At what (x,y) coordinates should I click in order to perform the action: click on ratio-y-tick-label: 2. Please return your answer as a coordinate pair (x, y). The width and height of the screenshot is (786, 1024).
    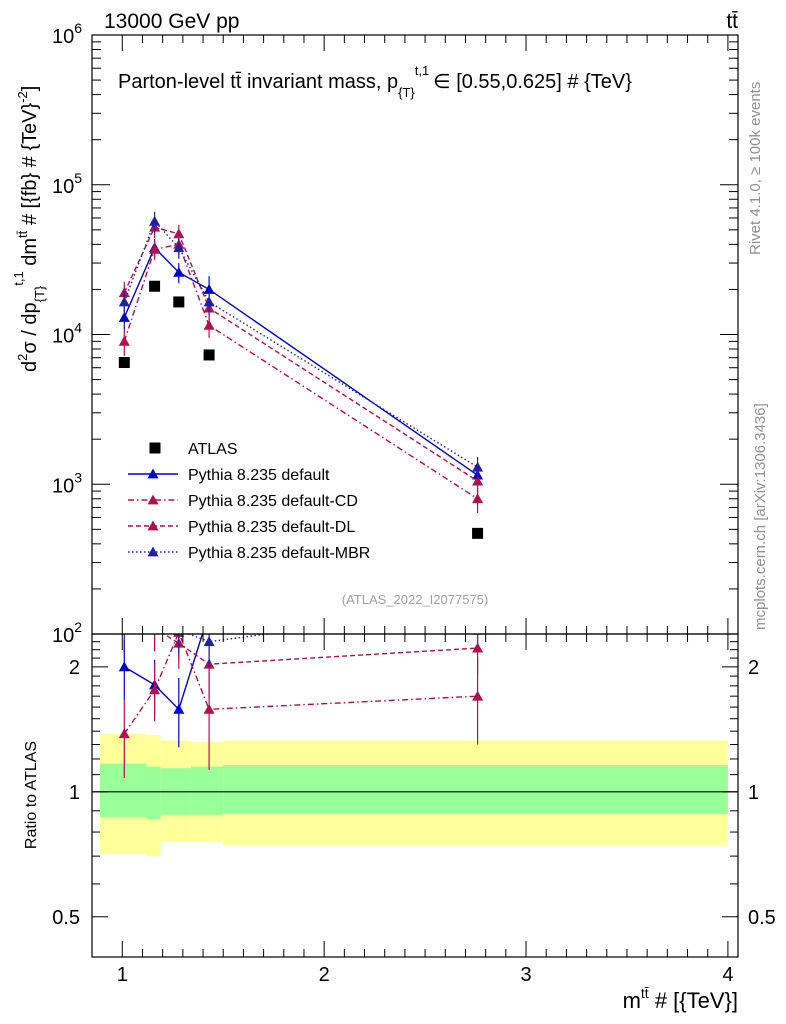
    Looking at the image, I should click on (74, 668).